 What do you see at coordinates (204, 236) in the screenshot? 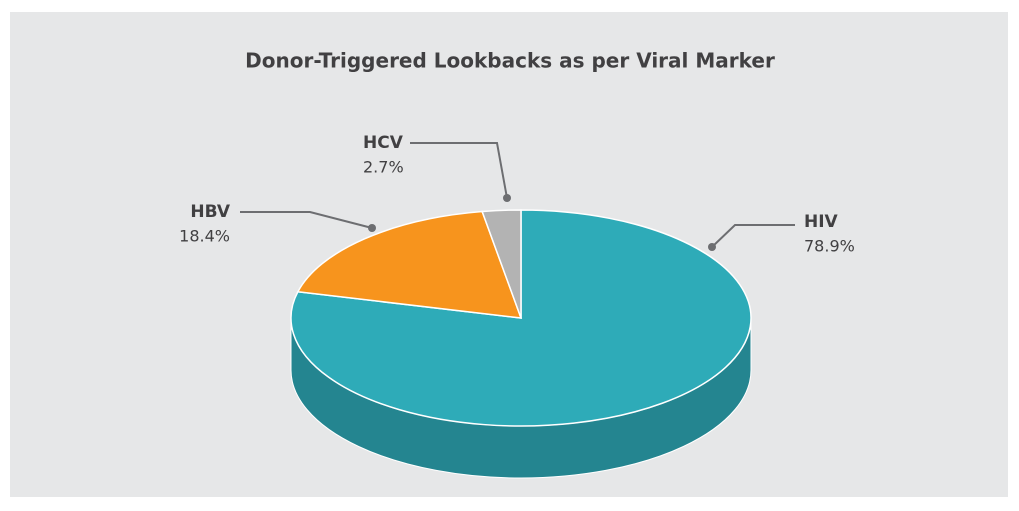
I see `slice-value-label: 18.4%` at bounding box center [204, 236].